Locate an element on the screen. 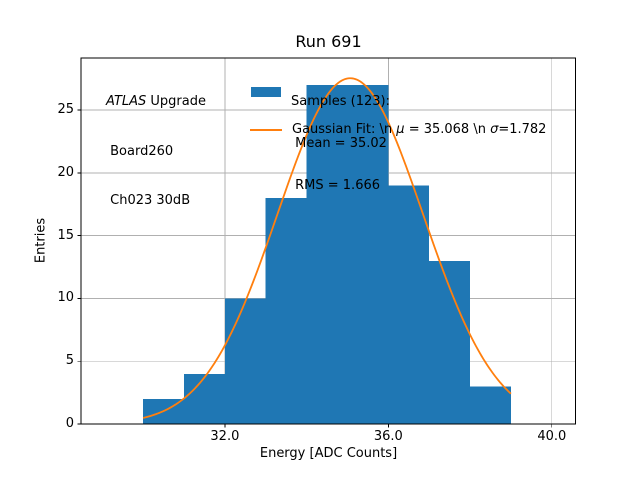  annotation-line-3: Ch023 30dB is located at coordinates (148, 200).